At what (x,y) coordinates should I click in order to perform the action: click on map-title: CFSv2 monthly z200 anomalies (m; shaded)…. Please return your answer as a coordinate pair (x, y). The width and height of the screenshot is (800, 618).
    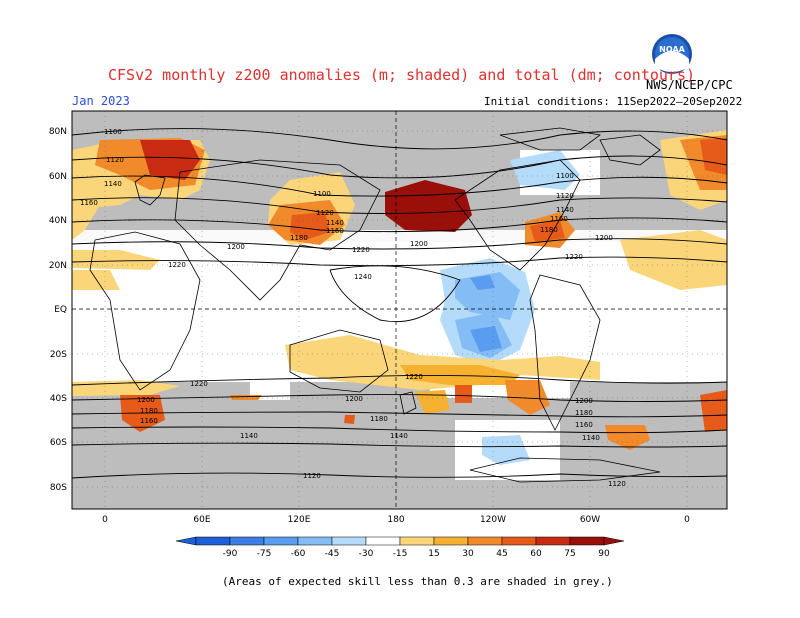
    Looking at the image, I should click on (401, 75).